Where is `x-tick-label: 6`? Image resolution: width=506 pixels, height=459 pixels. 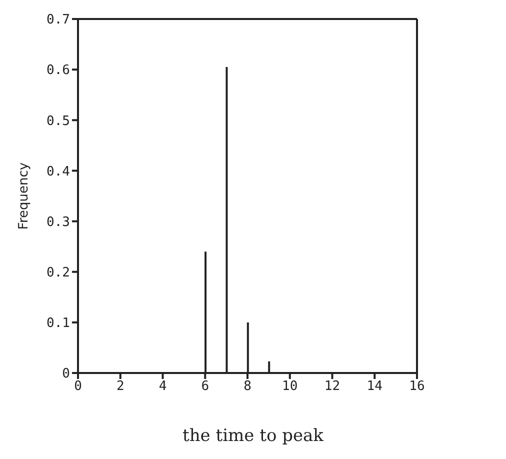 x-tick-label: 6 is located at coordinates (205, 386).